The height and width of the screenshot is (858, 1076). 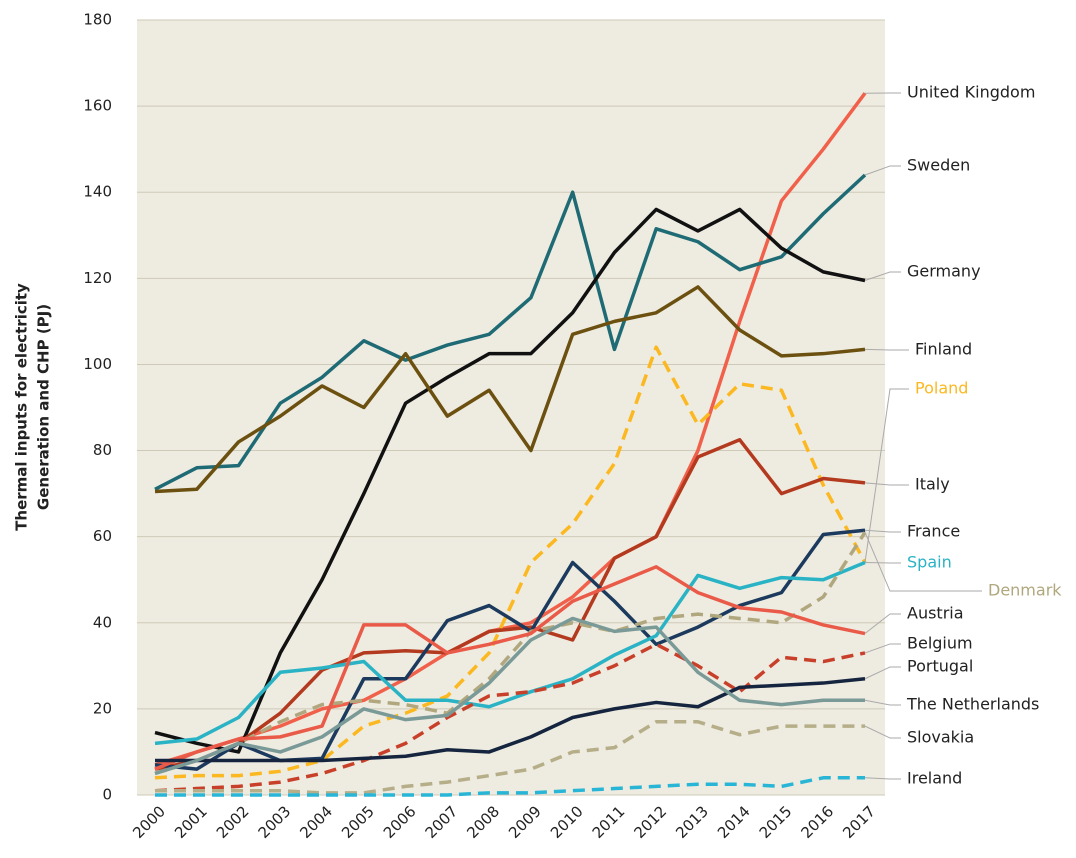 What do you see at coordinates (929, 562) in the screenshot?
I see `legend-label: Spain` at bounding box center [929, 562].